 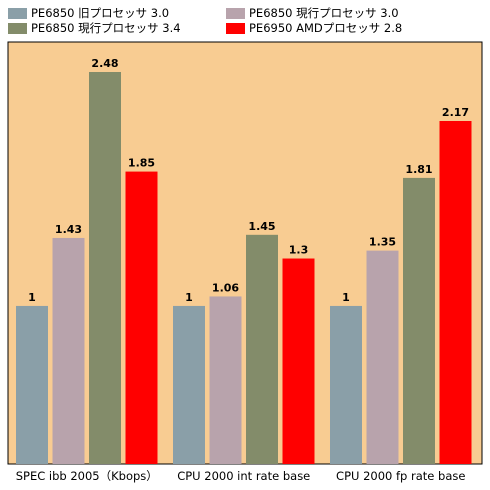 I want to click on legend-item-series-1: PE6850 旧プロセッサ 3.0, so click(x=88, y=13).